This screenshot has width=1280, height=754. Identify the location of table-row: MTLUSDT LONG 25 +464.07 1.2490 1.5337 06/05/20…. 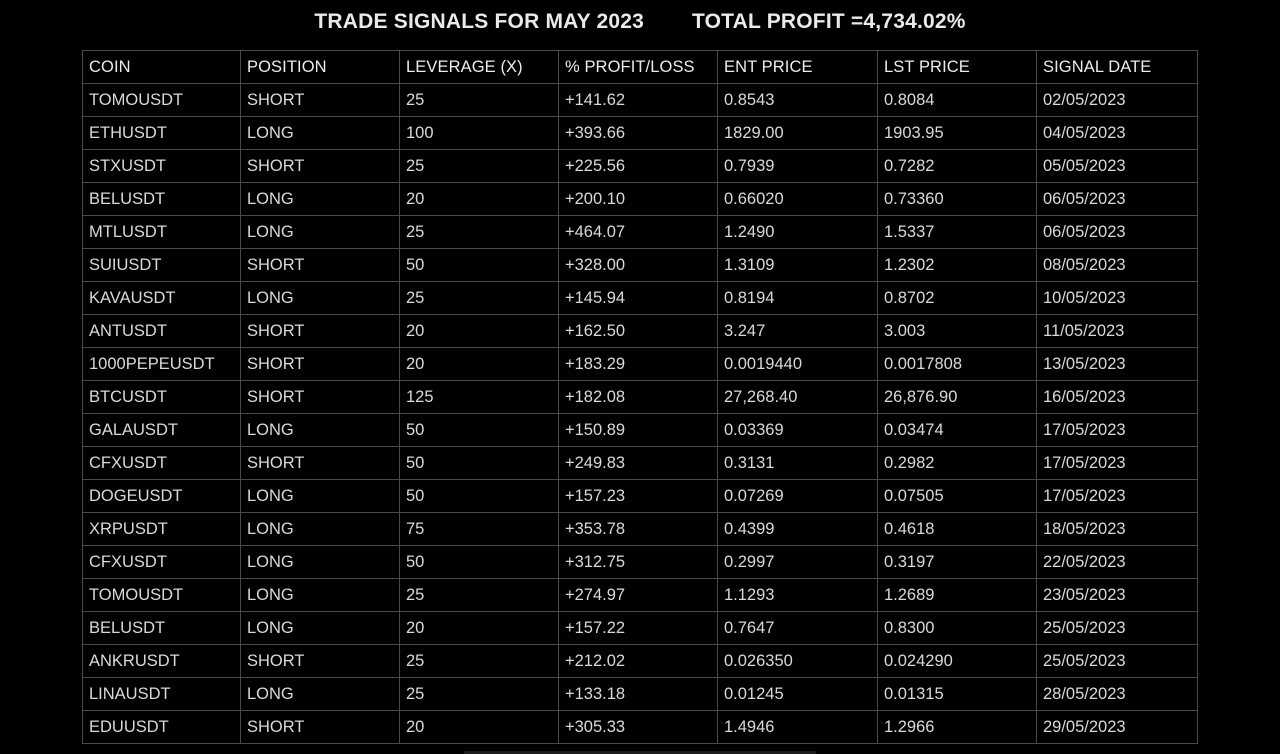
(640, 232).